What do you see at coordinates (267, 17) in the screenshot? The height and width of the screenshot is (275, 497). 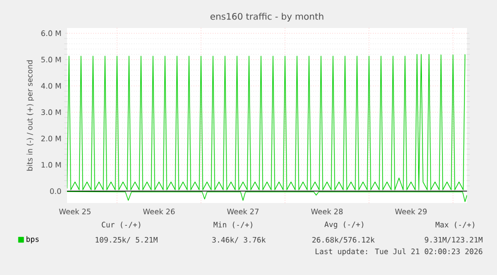 I see `chart-title: ens160 traffic - by month` at bounding box center [267, 17].